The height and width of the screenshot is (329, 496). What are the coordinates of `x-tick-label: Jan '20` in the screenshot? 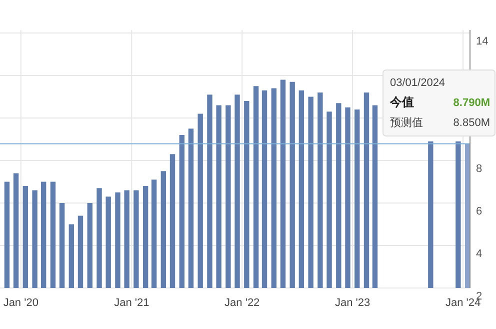 It's located at (20, 302).